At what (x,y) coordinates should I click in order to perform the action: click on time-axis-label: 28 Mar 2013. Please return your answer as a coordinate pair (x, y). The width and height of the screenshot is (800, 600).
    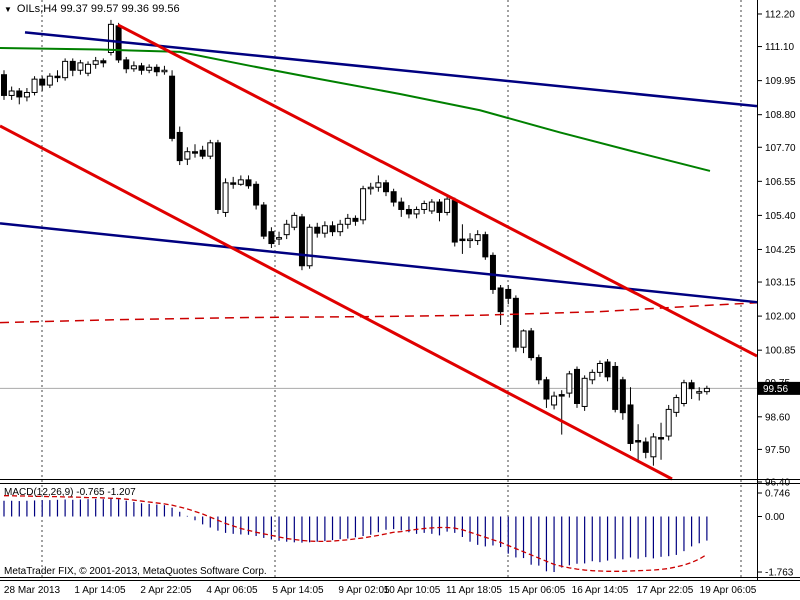
    Looking at the image, I should click on (32, 590).